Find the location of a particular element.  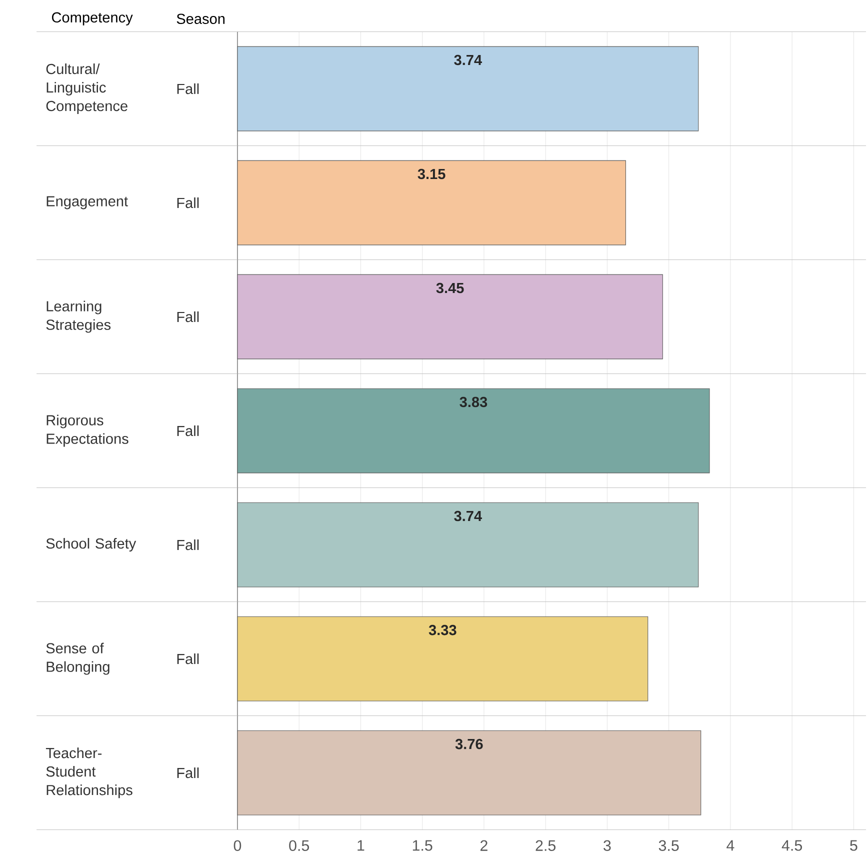

x-tick-label: 5 is located at coordinates (854, 846).